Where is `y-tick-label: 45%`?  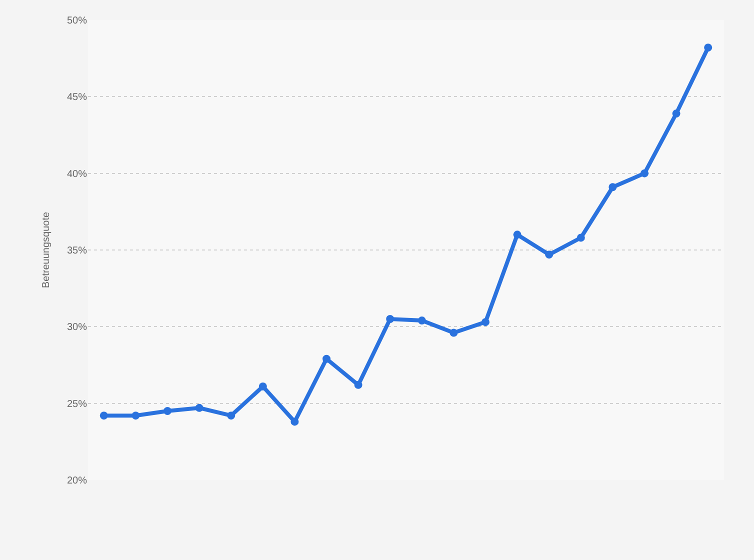 y-tick-label: 45% is located at coordinates (77, 98).